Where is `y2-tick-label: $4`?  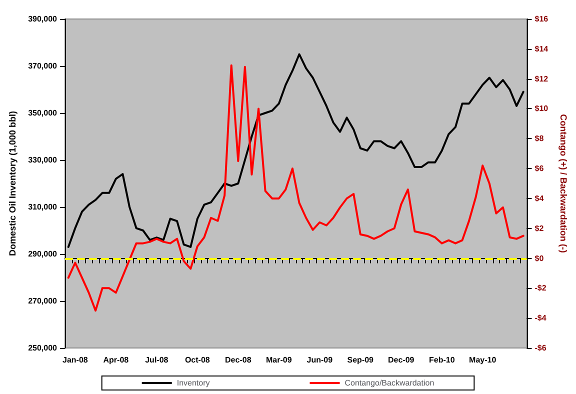
y2-tick-label: $4 is located at coordinates (539, 198).